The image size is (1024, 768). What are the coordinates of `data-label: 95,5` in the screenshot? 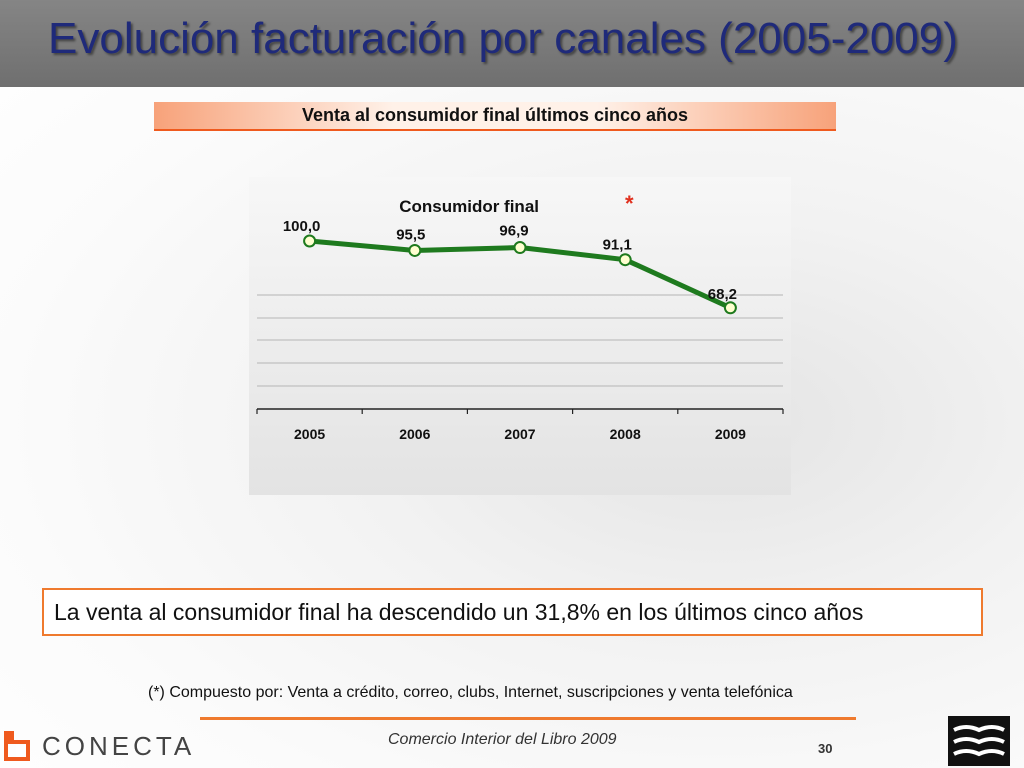 It's located at (410, 234).